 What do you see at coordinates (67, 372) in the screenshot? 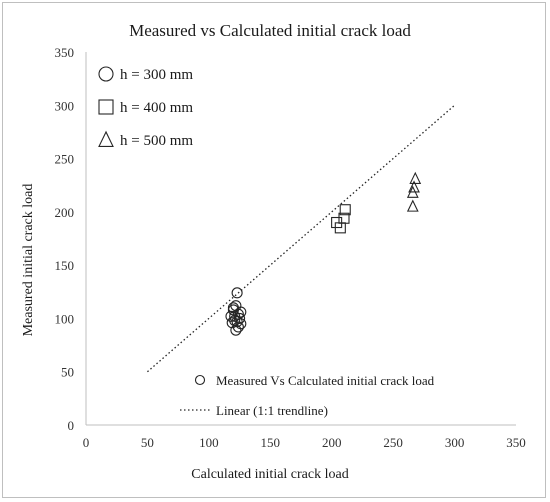
I see `y-tick-label: 50` at bounding box center [67, 372].